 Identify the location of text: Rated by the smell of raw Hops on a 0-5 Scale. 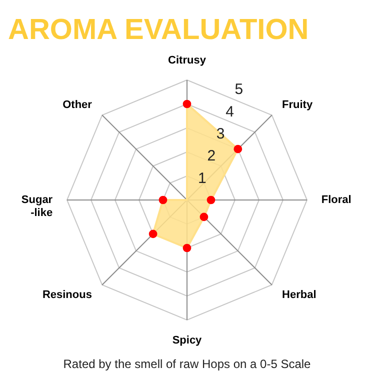
(187, 364).